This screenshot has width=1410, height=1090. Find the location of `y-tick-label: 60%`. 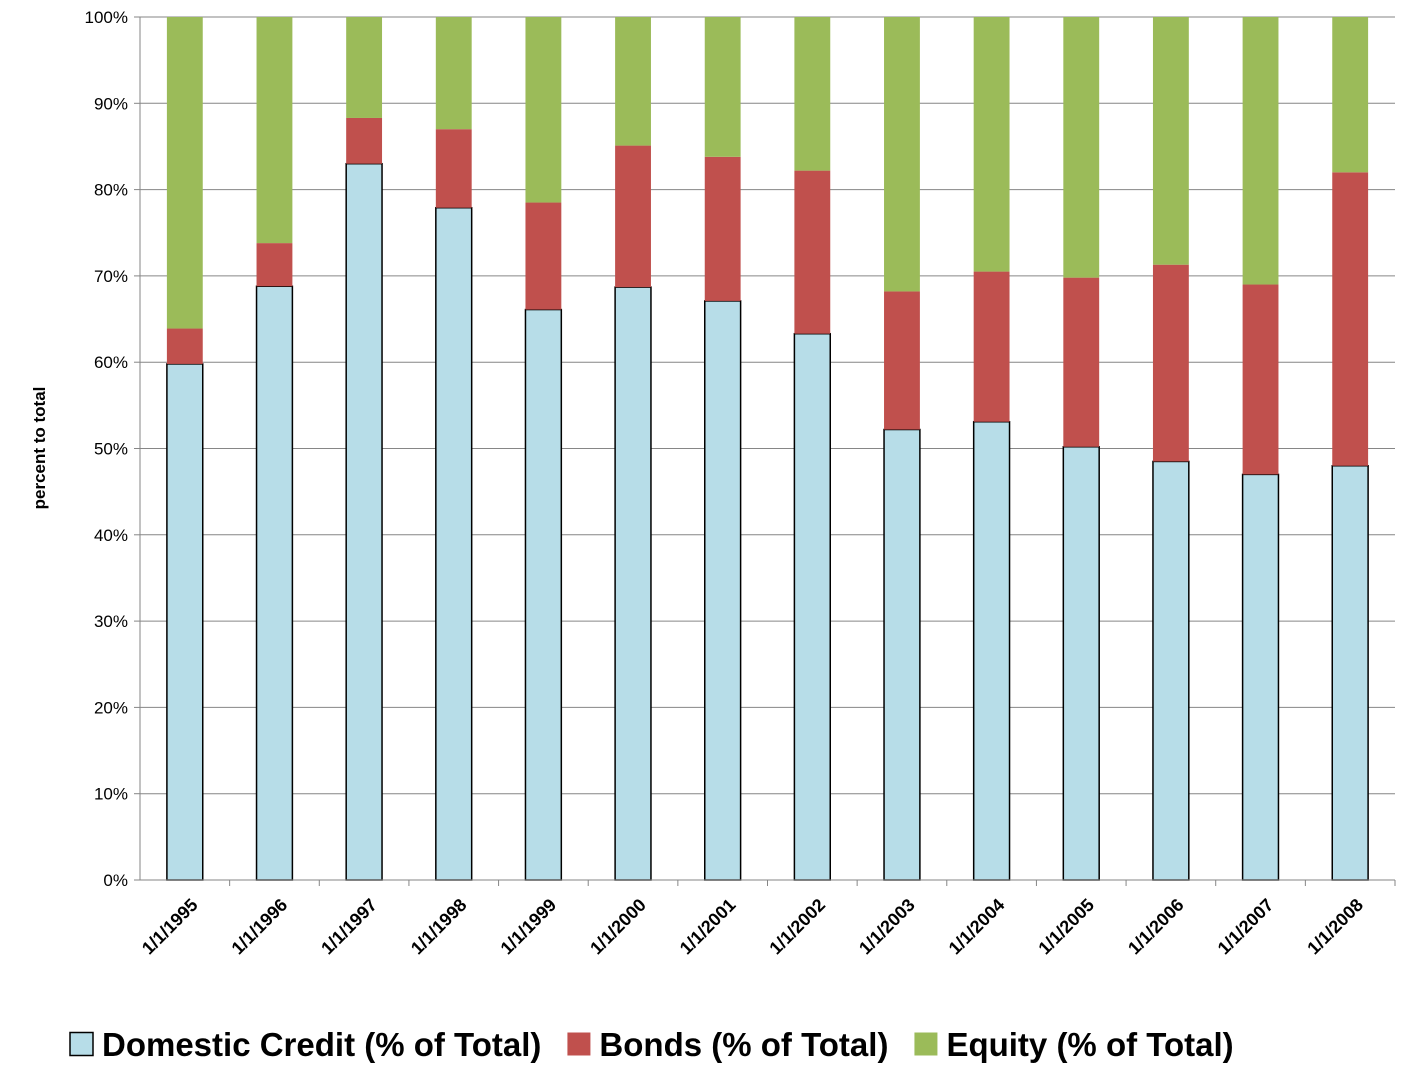

y-tick-label: 60% is located at coordinates (111, 362).